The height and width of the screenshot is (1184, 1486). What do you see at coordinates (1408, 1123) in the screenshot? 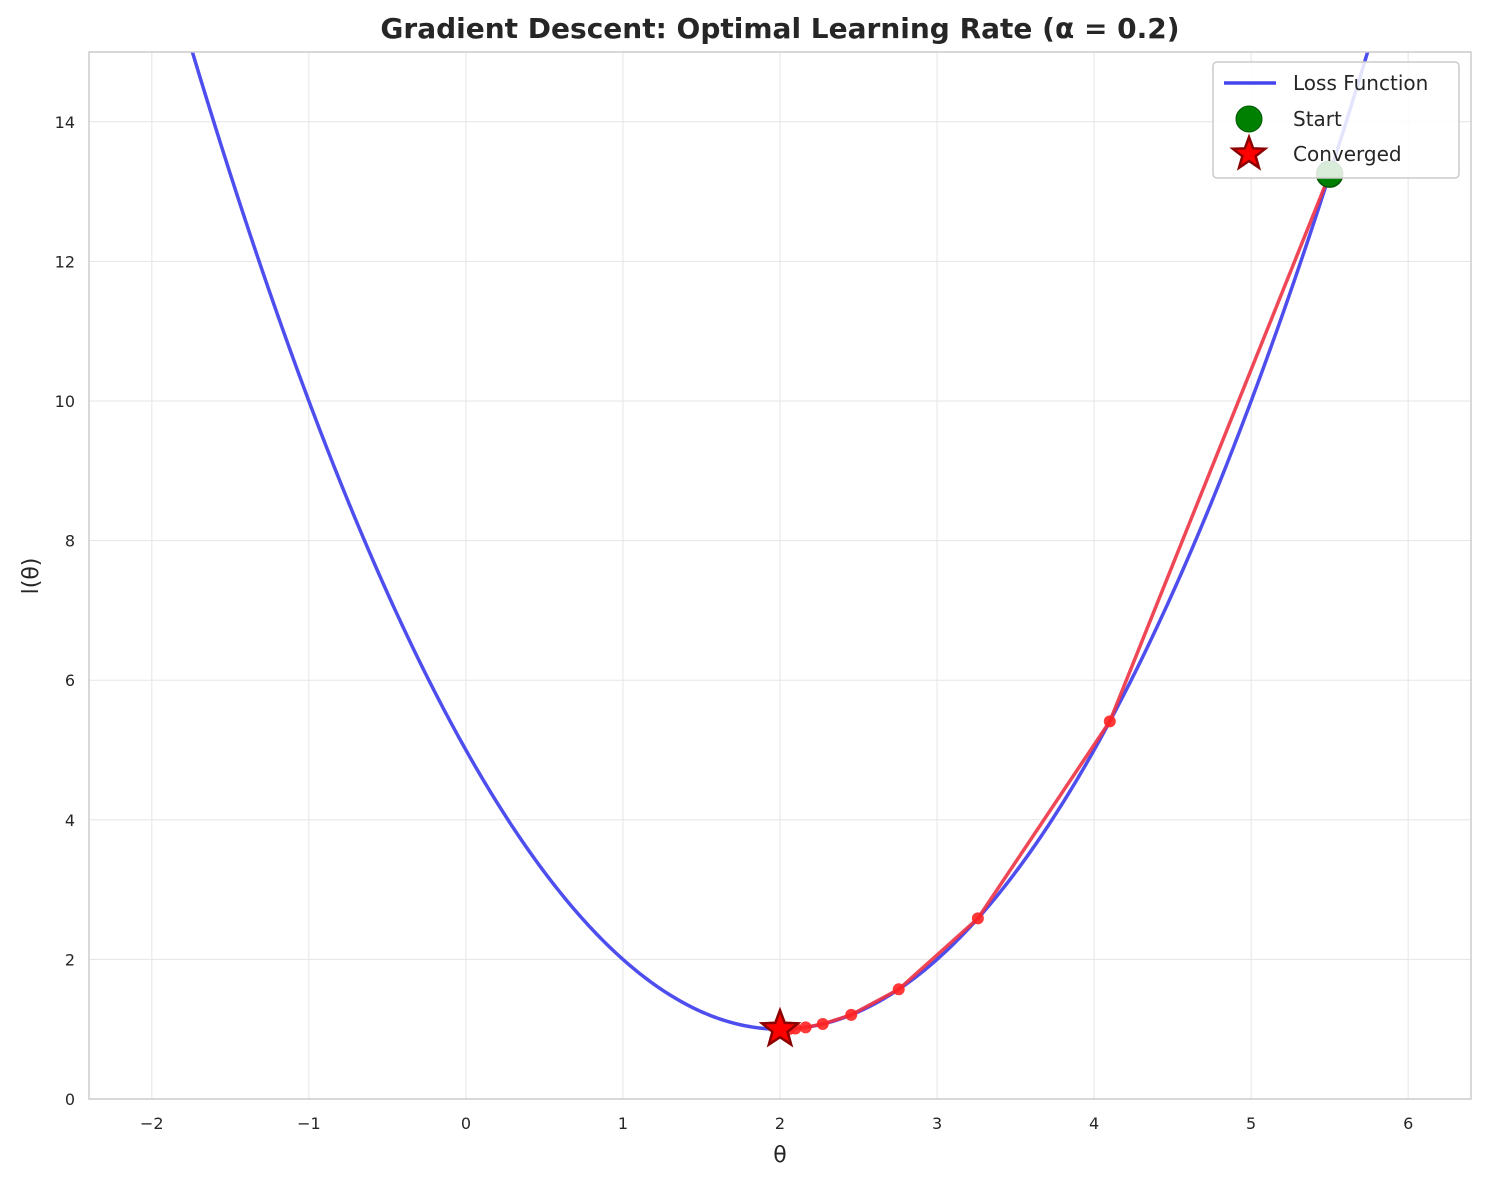
I see `x-tick-label-6: 6` at bounding box center [1408, 1123].